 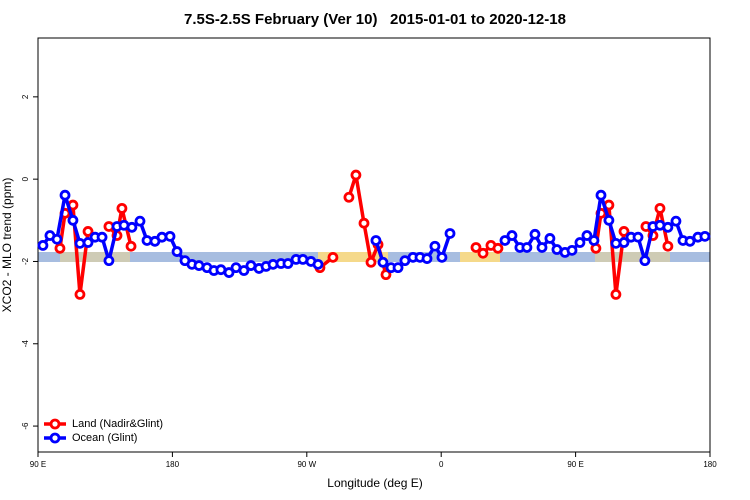 What do you see at coordinates (25, 344) in the screenshot?
I see `y-tick-label: -4` at bounding box center [25, 344].